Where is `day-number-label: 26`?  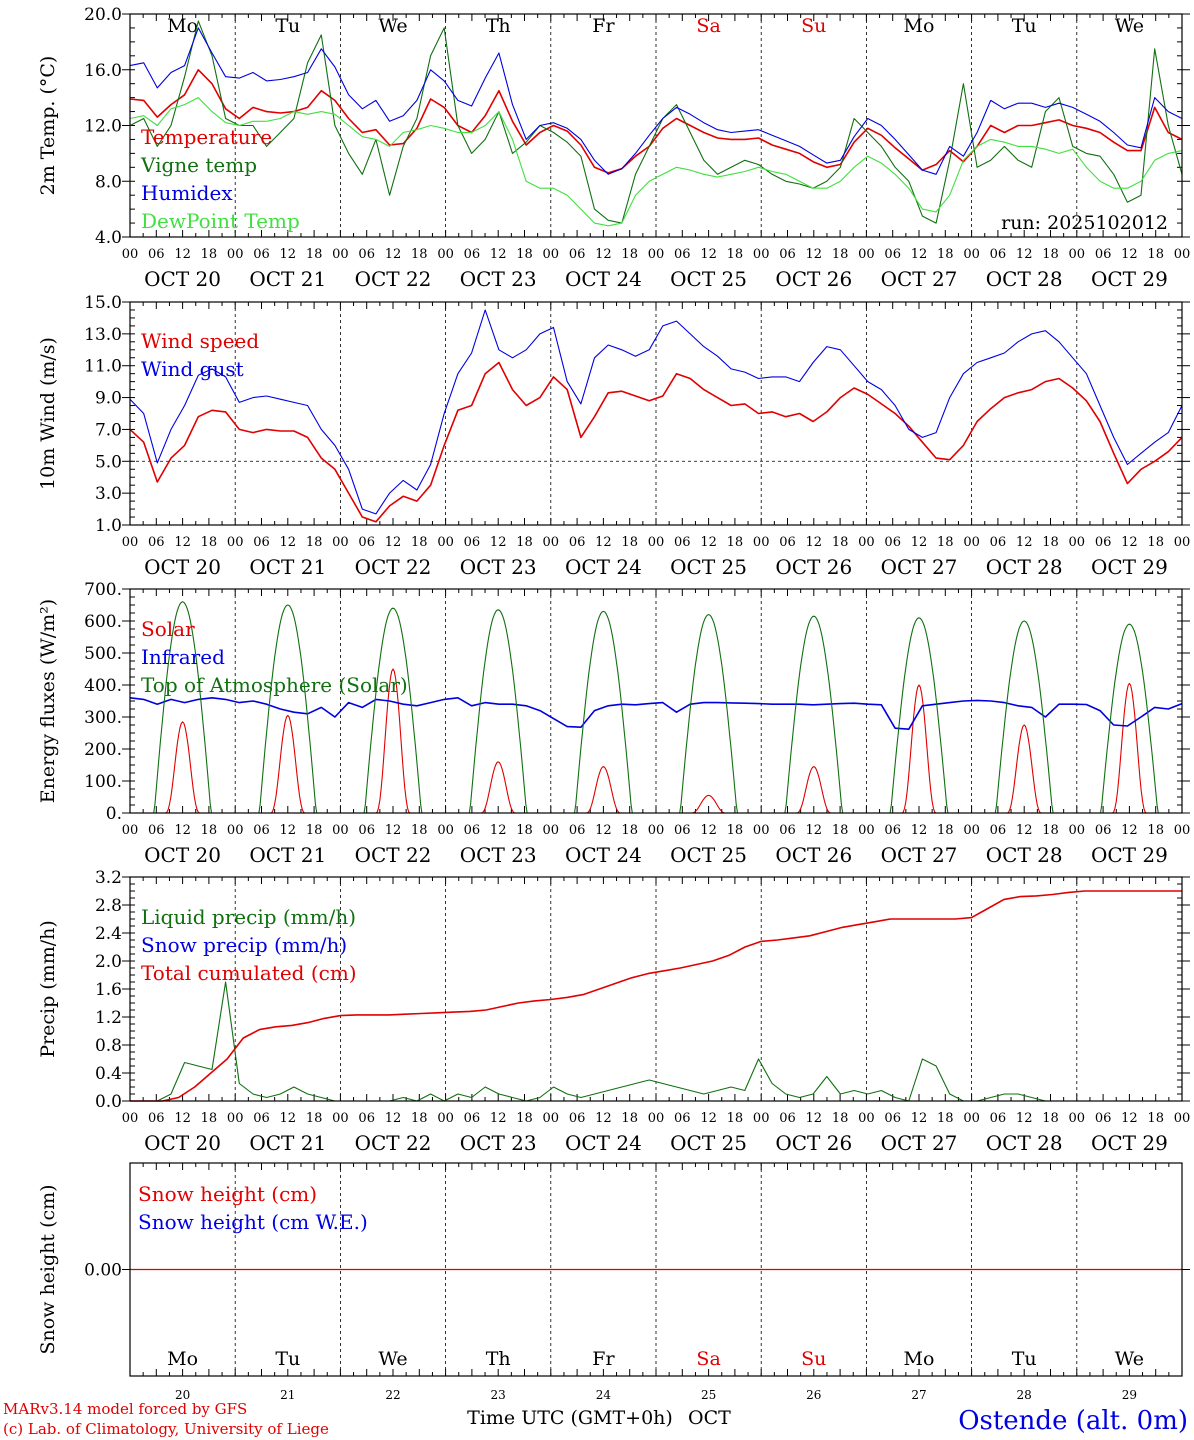 day-number-label: 26 is located at coordinates (813, 1395).